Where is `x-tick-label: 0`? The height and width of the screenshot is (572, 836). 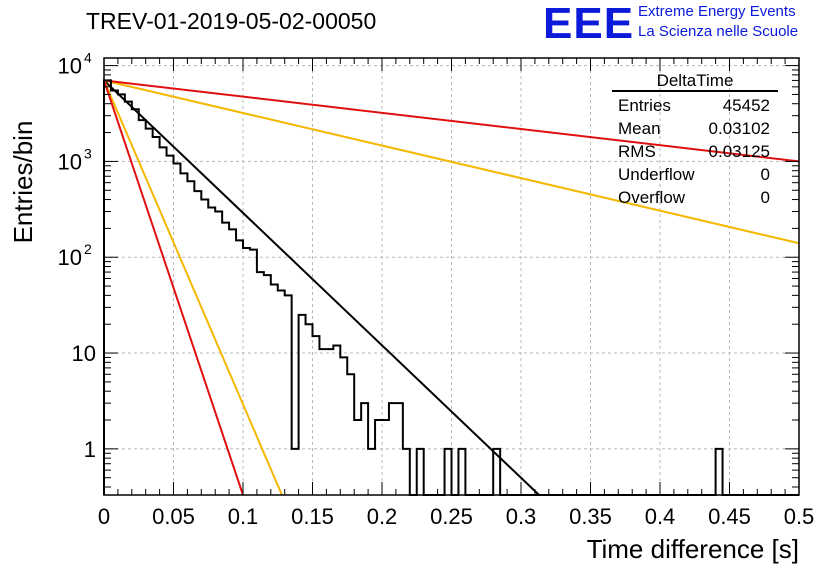
x-tick-label: 0 is located at coordinates (104, 516).